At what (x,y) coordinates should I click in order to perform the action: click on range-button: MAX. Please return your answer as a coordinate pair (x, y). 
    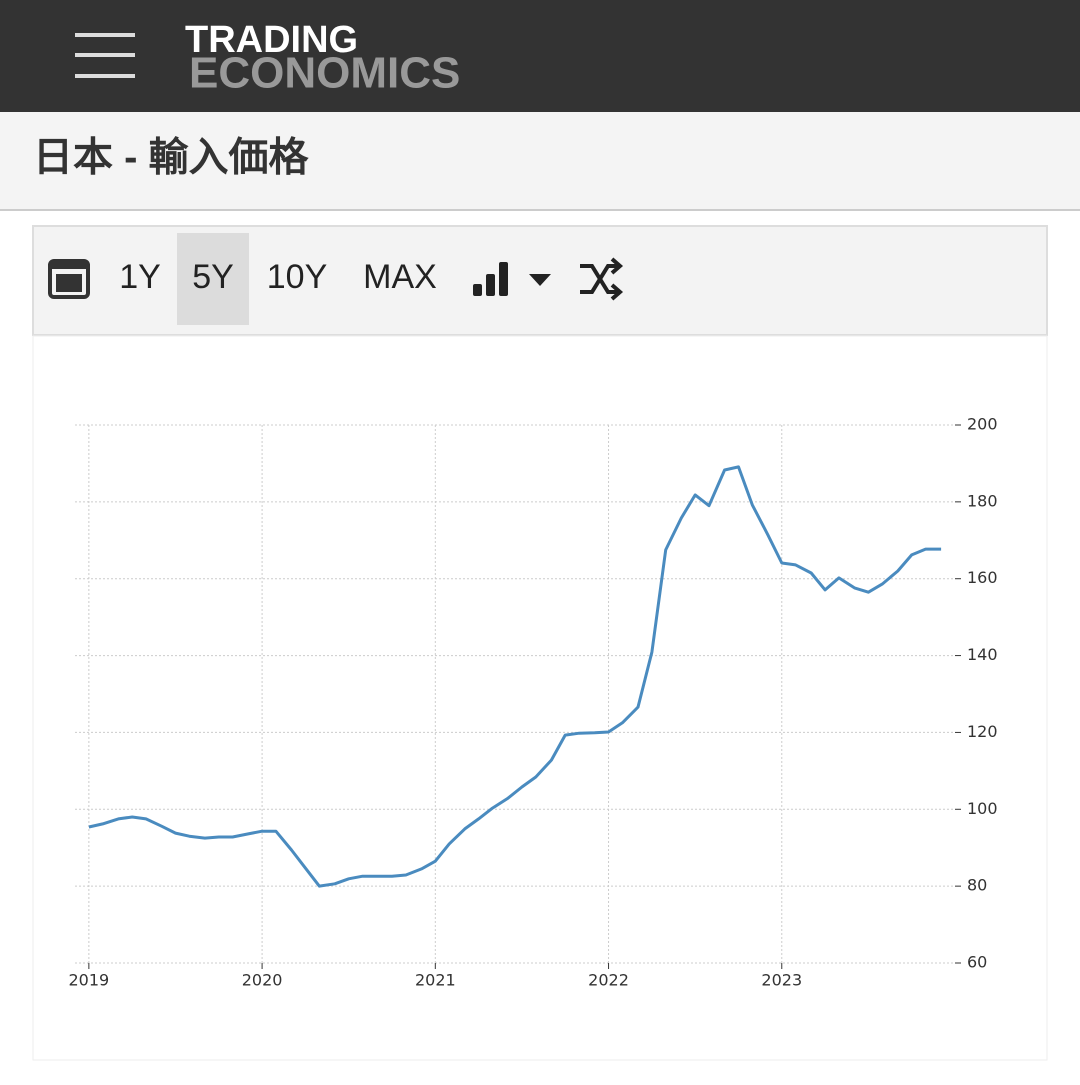
    Looking at the image, I should click on (400, 277).